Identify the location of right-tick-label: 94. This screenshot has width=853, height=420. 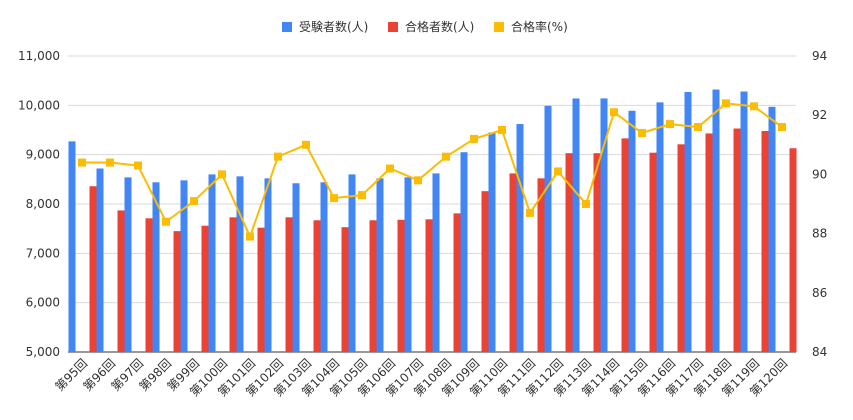
(819, 56).